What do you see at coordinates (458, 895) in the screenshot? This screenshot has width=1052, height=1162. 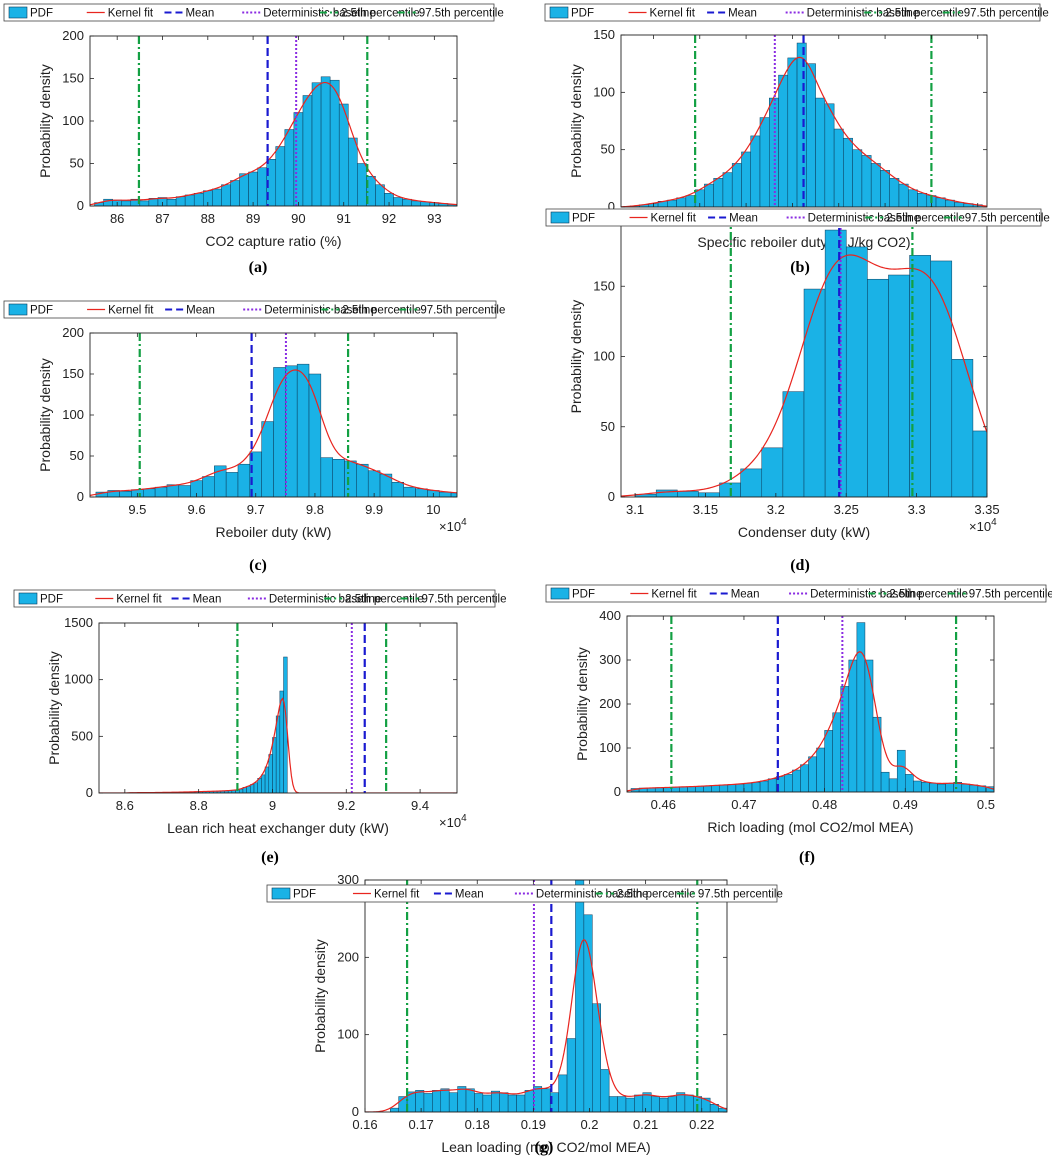 I see `legend-item-2: Mean` at bounding box center [458, 895].